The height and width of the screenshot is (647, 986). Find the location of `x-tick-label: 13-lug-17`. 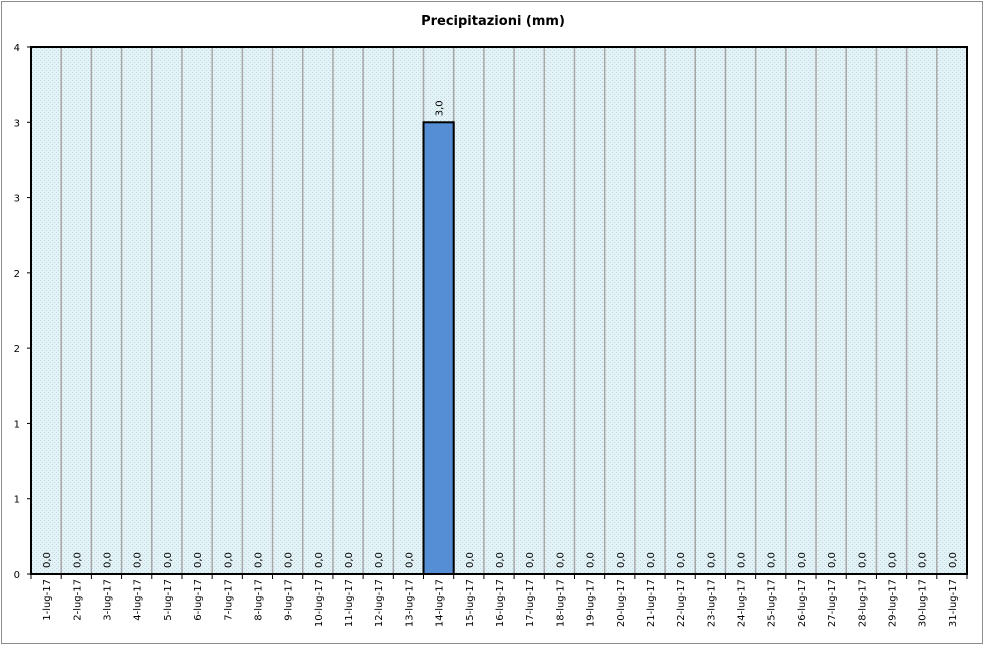

x-tick-label: 13-lug-17 is located at coordinates (409, 603).